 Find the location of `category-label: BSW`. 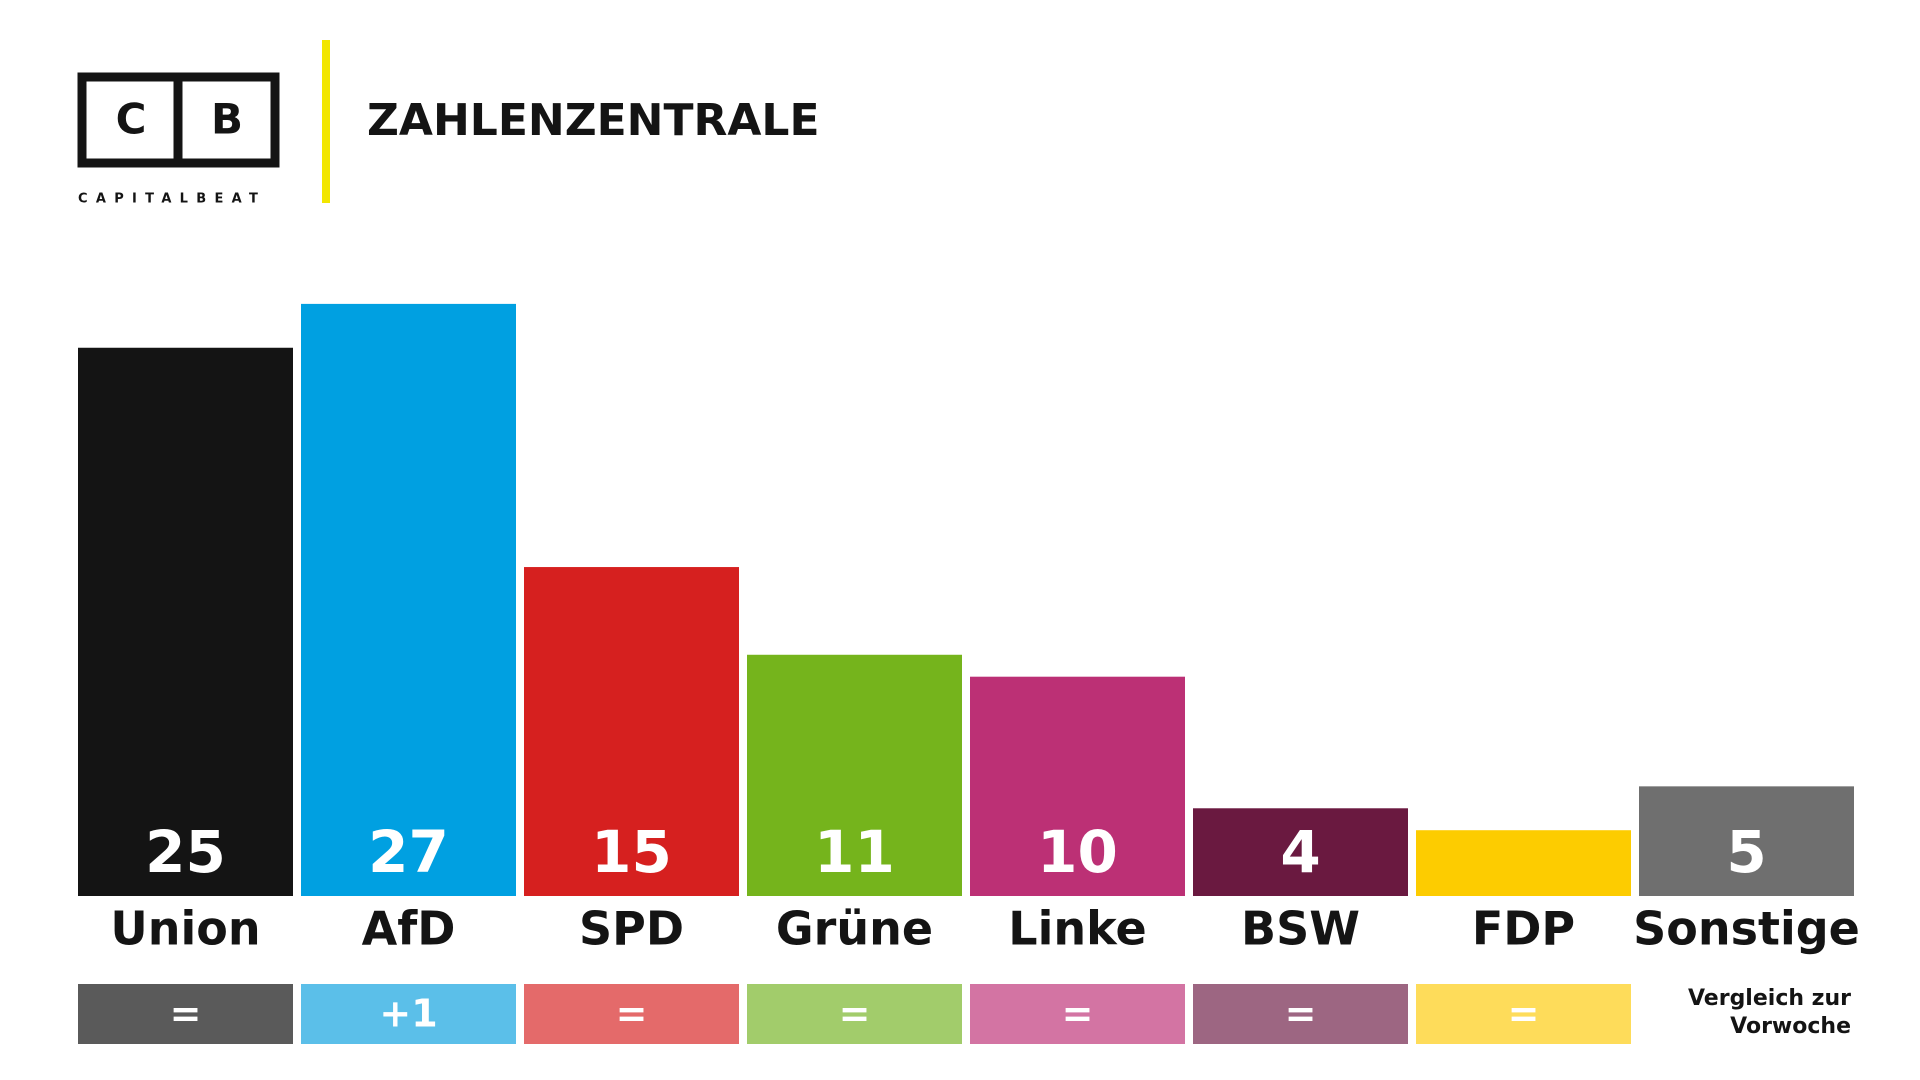

category-label: BSW is located at coordinates (1300, 929).